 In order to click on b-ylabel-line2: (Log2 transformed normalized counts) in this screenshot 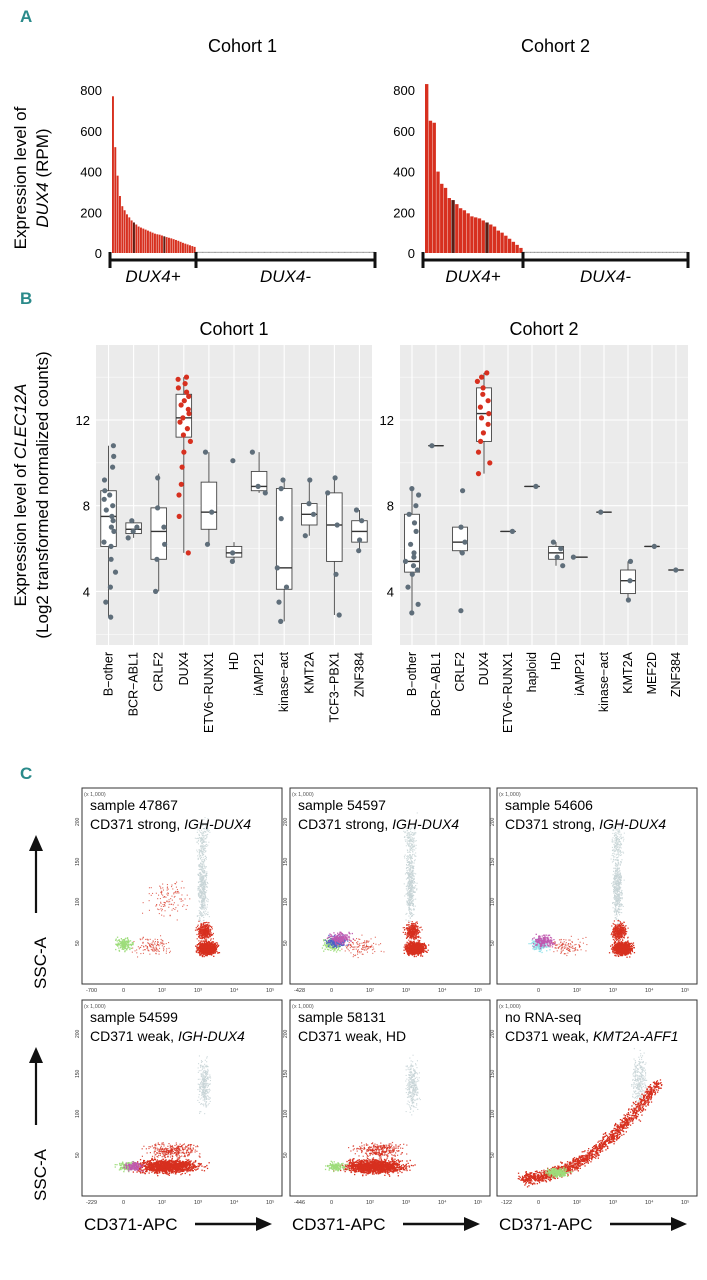, I will do `click(42, 494)`.